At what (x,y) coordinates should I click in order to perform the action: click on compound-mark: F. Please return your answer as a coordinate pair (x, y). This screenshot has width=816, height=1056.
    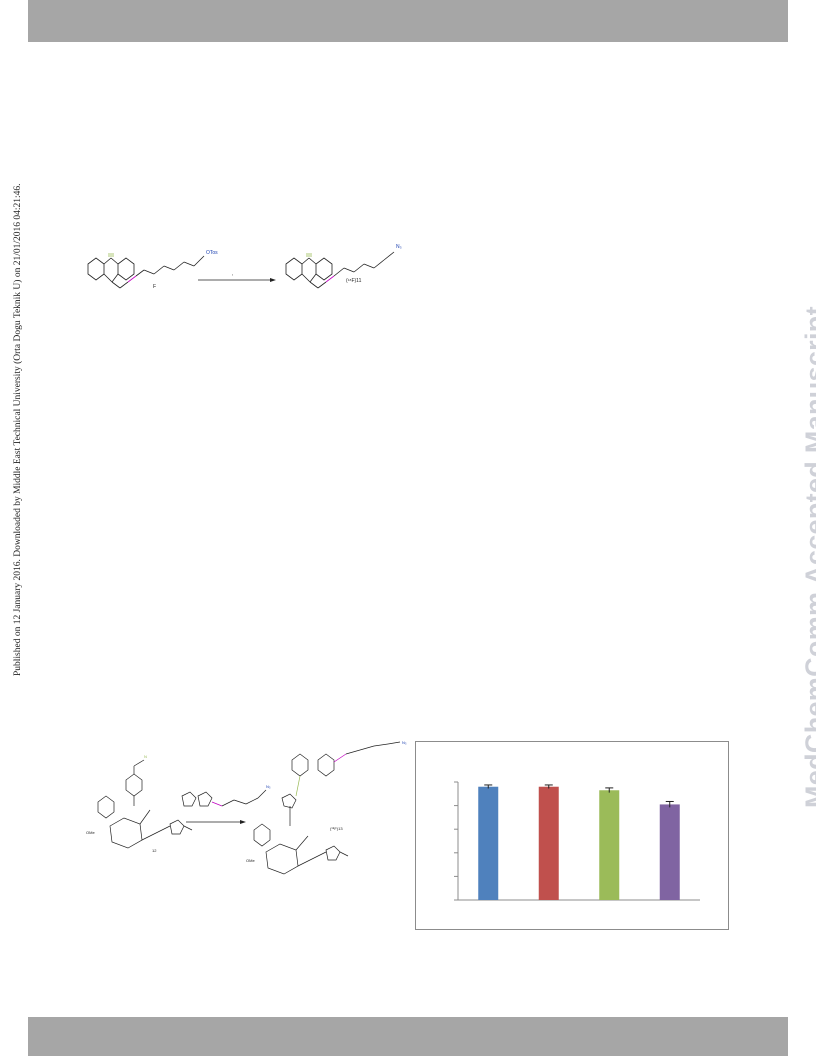
    Looking at the image, I should click on (154, 287).